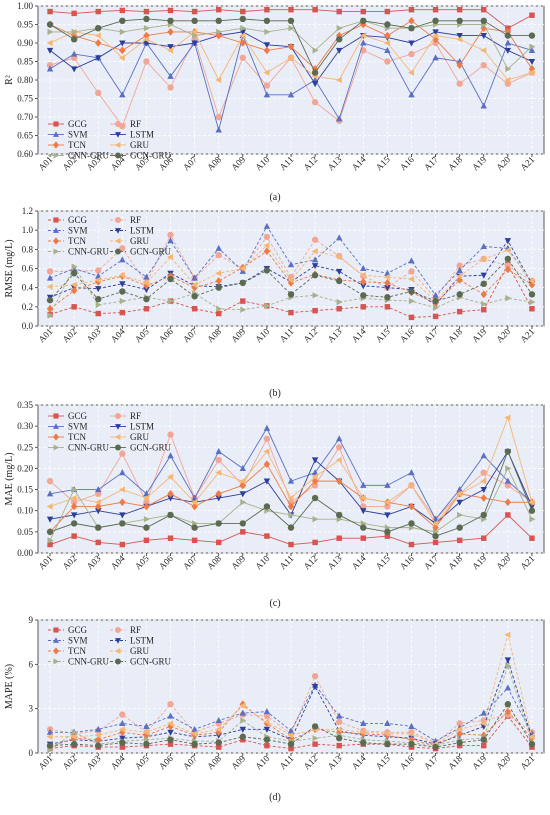 This screenshot has height=815, width=550. What do you see at coordinates (9, 80) in the screenshot?
I see `y-axis-label: R²` at bounding box center [9, 80].